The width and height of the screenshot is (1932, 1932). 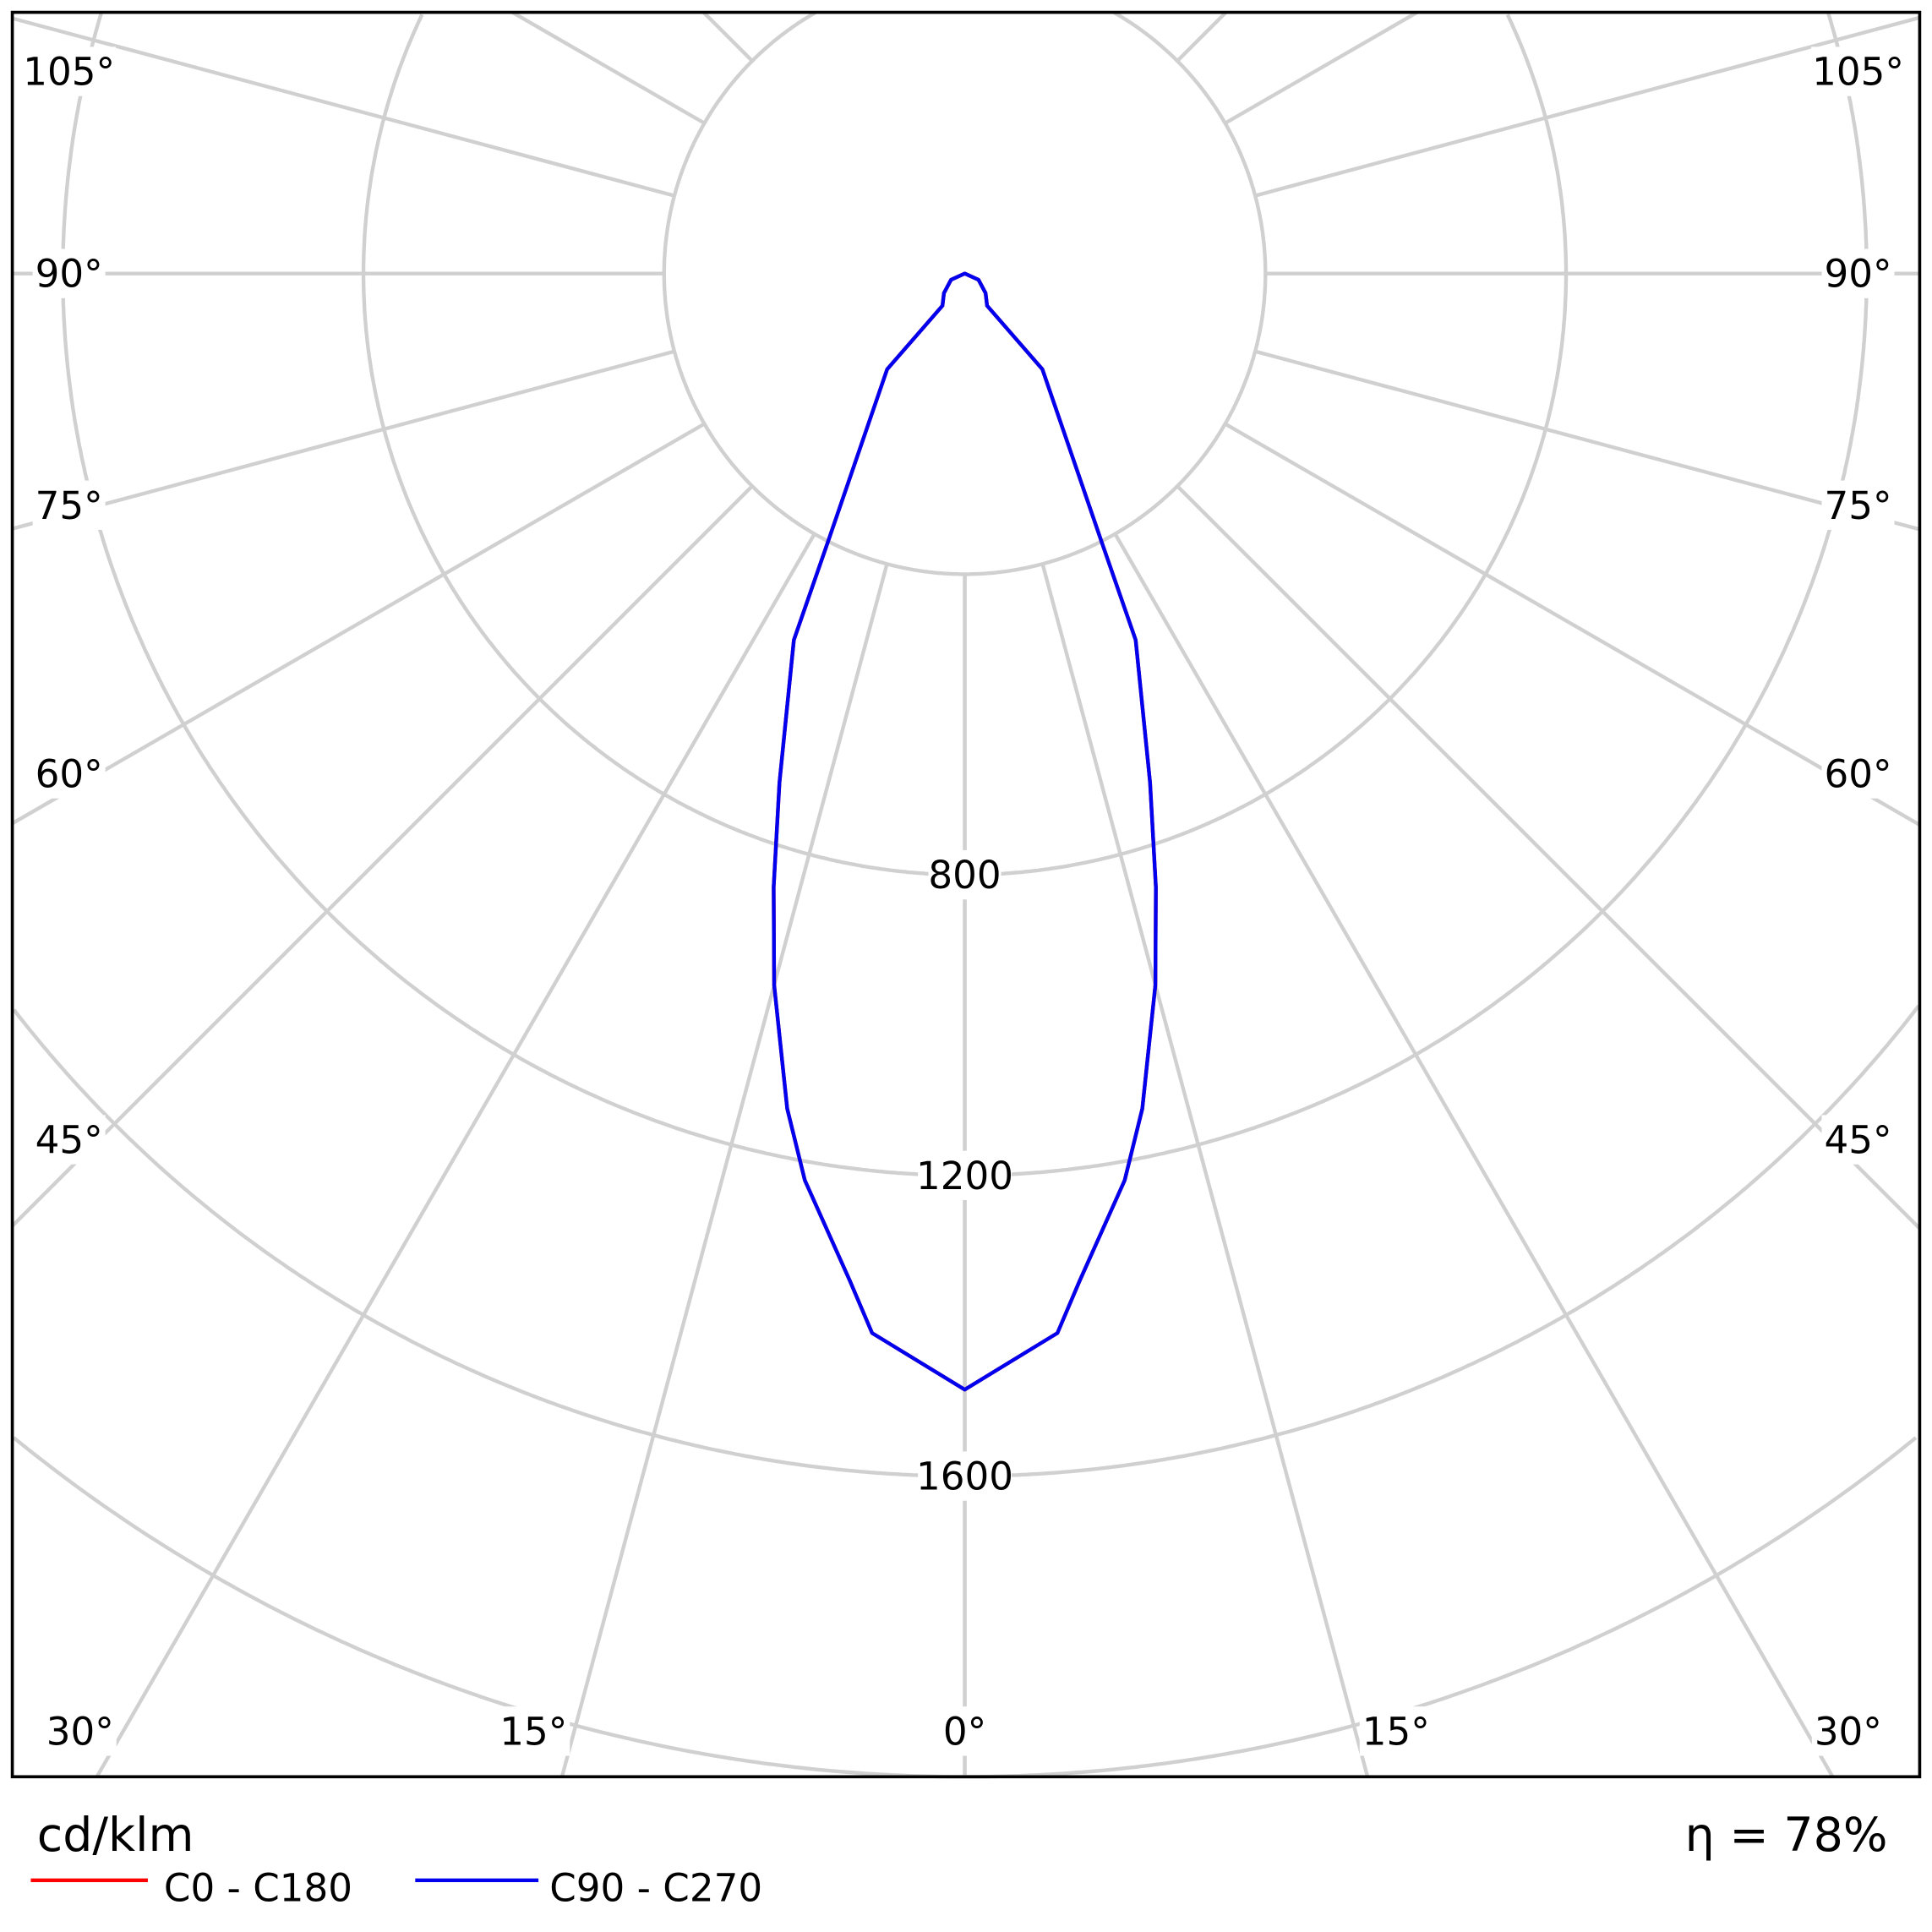 I want to click on radial-tick-label: 1200, so click(x=964, y=1176).